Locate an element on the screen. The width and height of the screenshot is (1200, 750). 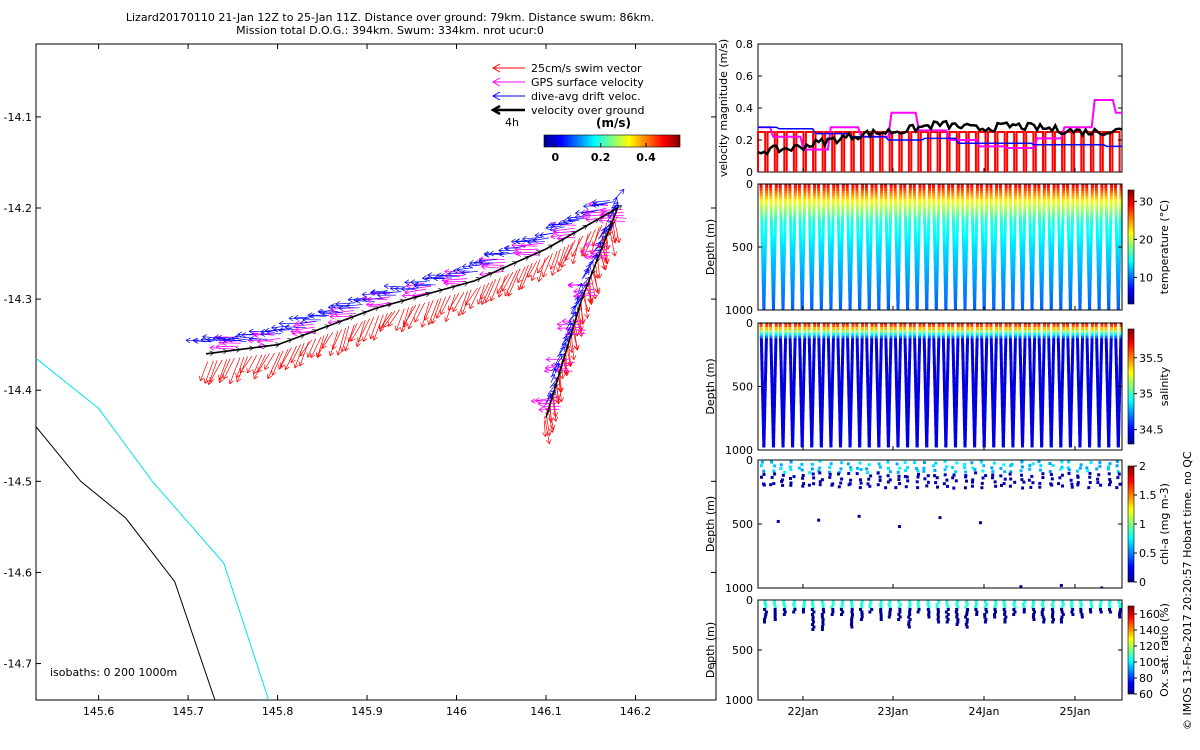
isobath-0m-line is located at coordinates (153, 528).